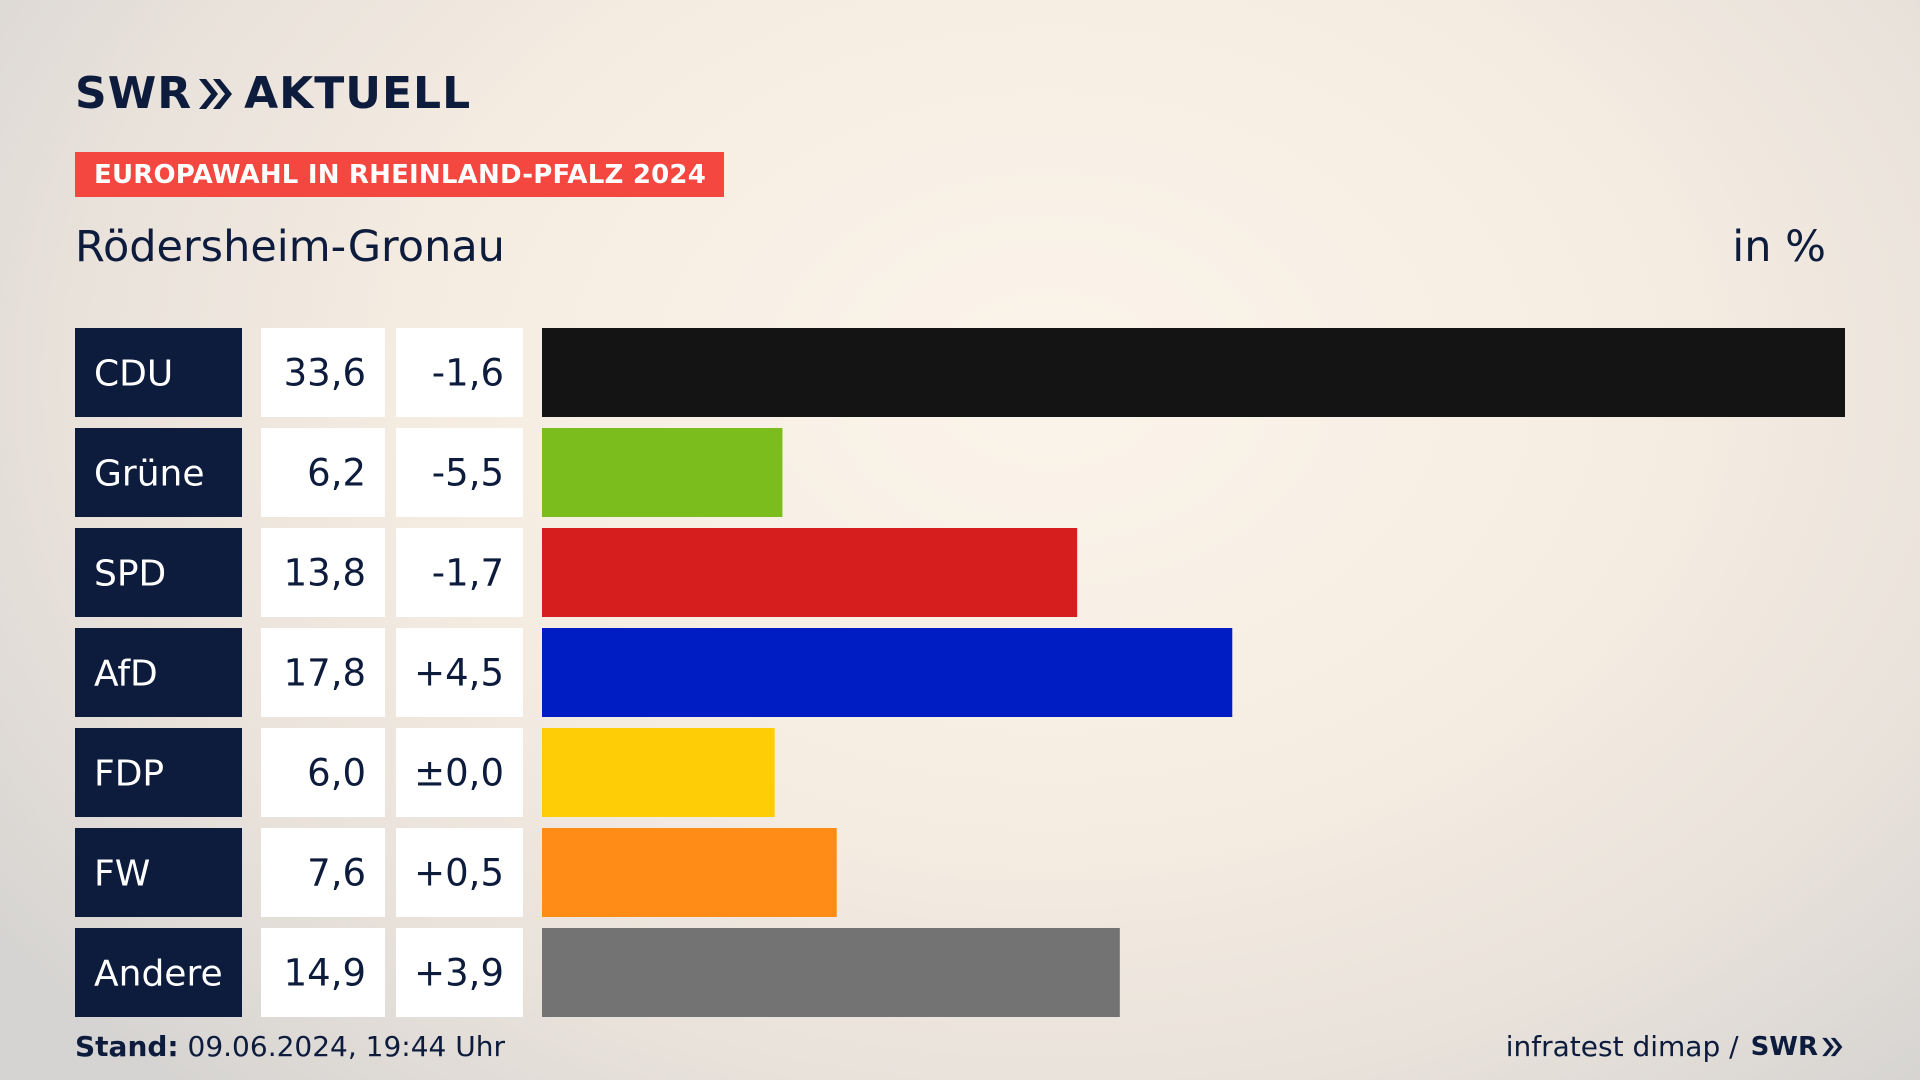 The height and width of the screenshot is (1080, 1920). I want to click on change-label: ±0,0, so click(459, 773).